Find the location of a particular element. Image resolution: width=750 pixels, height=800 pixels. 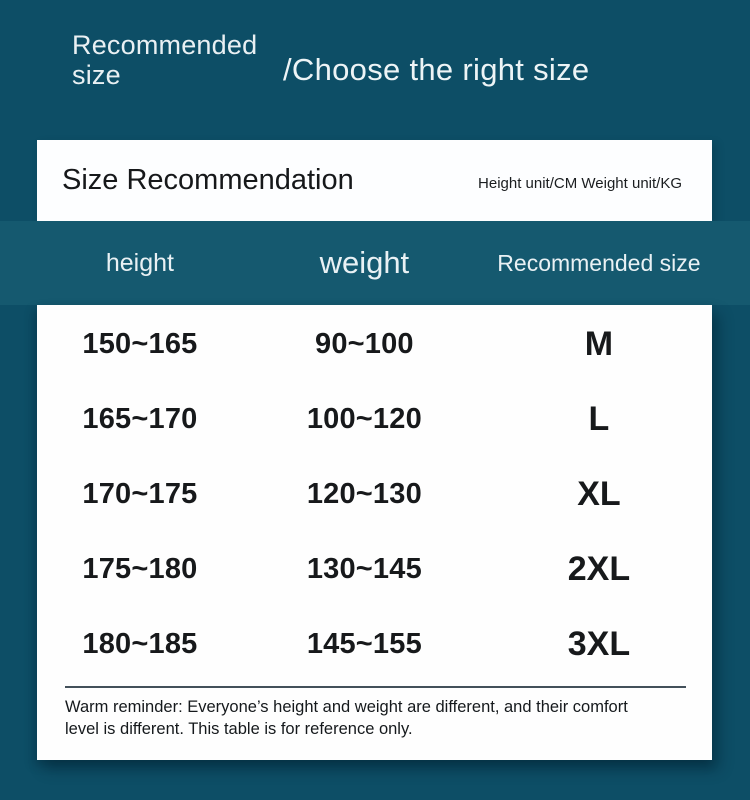

units-note: Height unit/CM Weight unit/KG is located at coordinates (580, 183).